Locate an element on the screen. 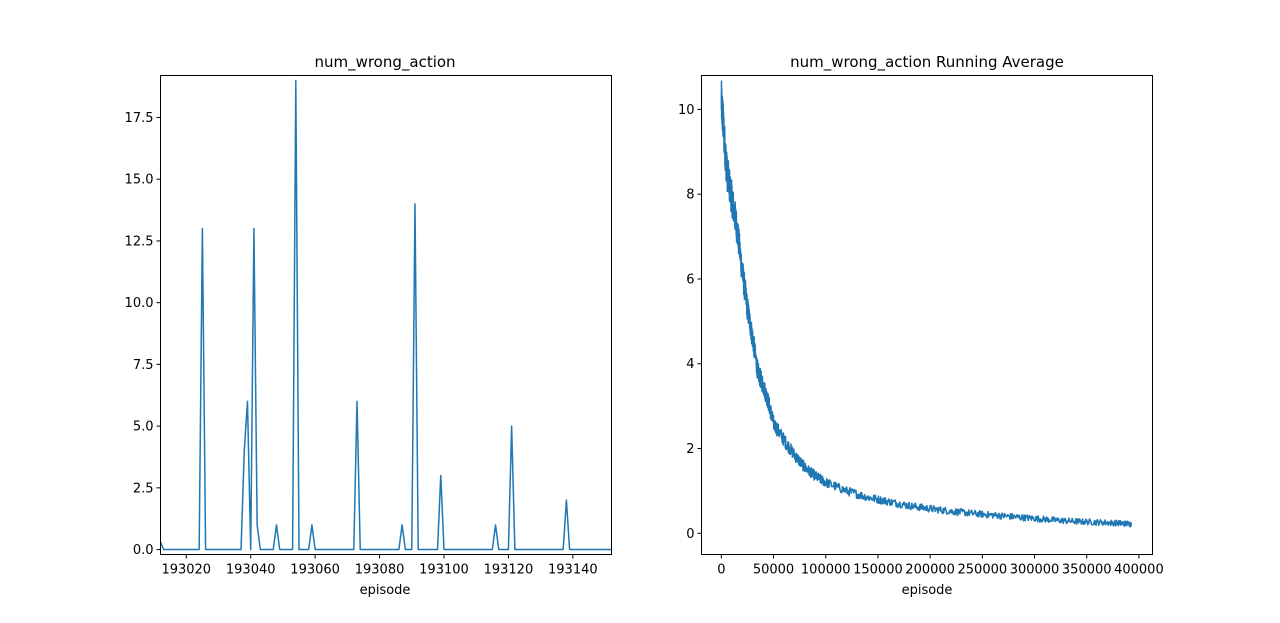 The image size is (1280, 623). left-y-tick-label: 0.0 is located at coordinates (143, 550).